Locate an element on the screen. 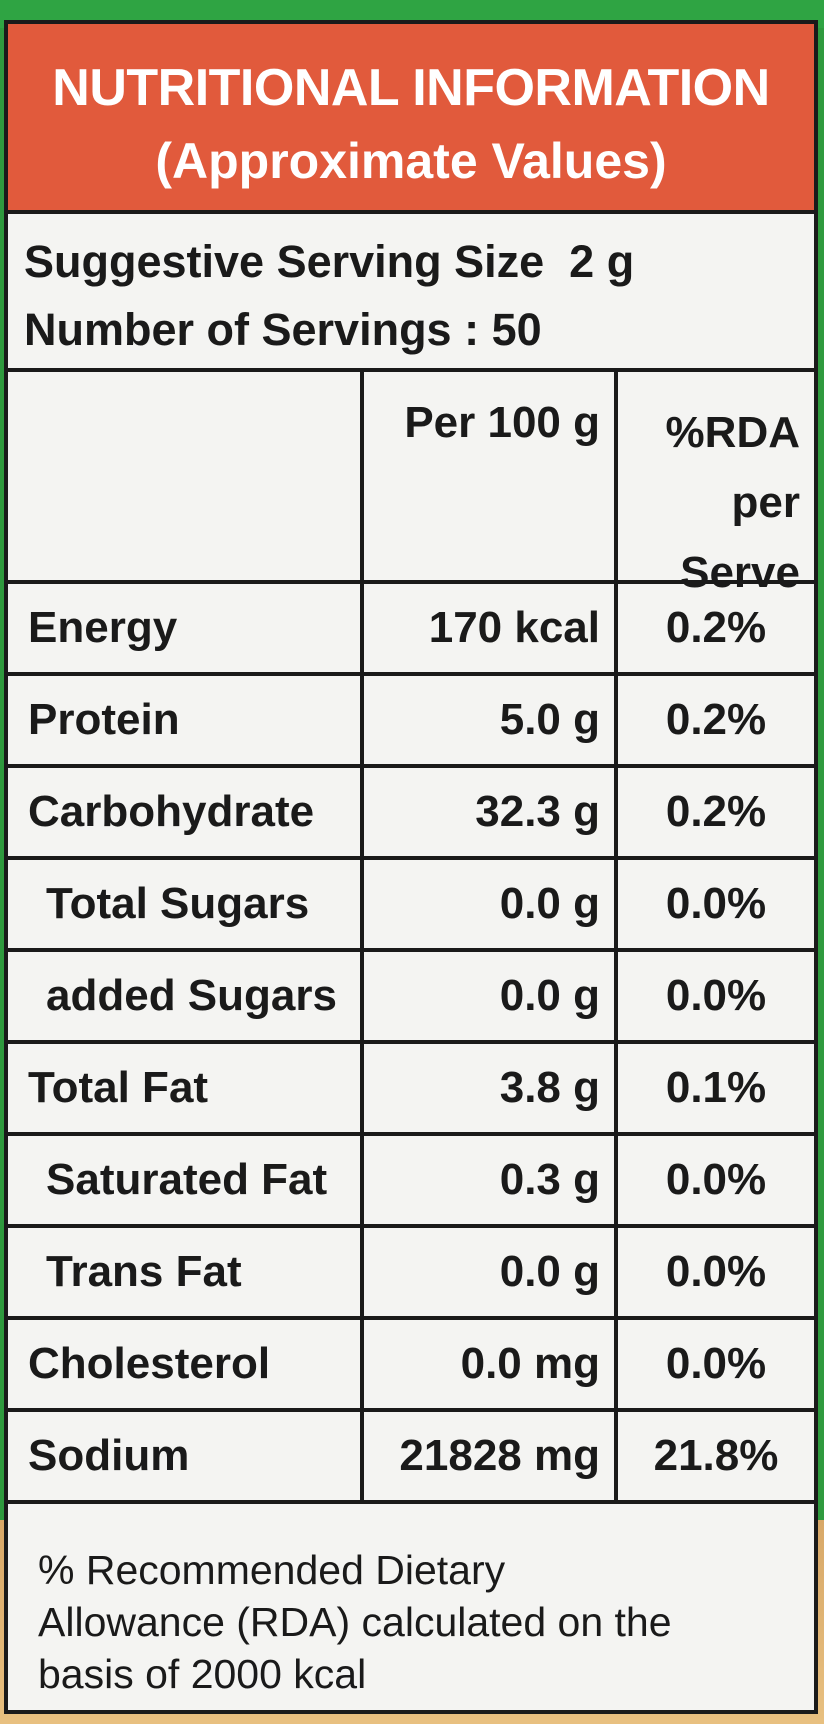  per100-value-cell: 5.0 g is located at coordinates (491, 720).